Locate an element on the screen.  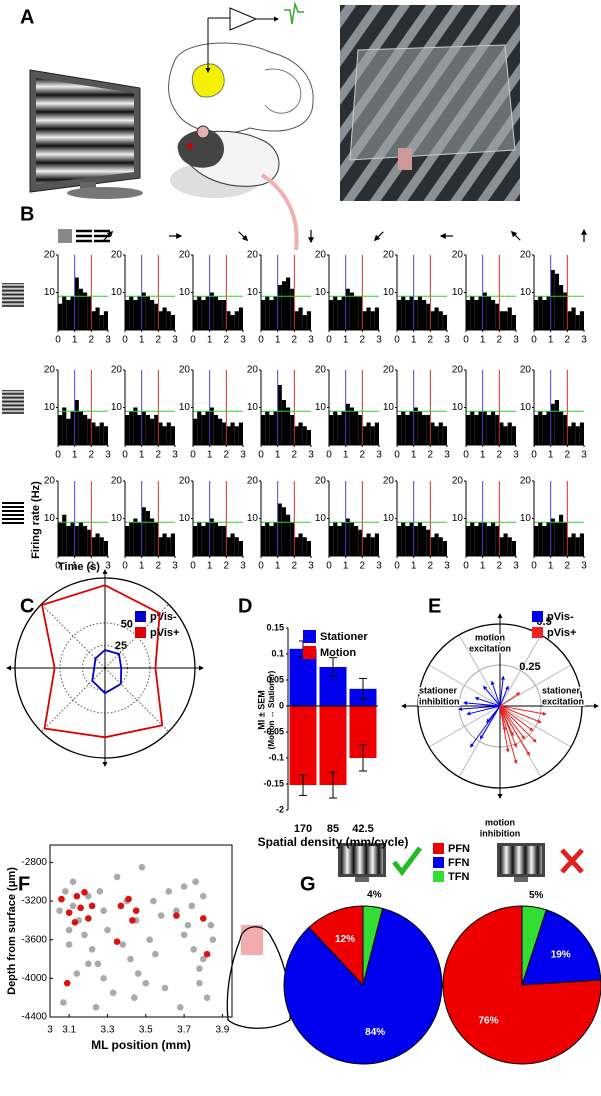
bar is located at coordinates (303, 746).